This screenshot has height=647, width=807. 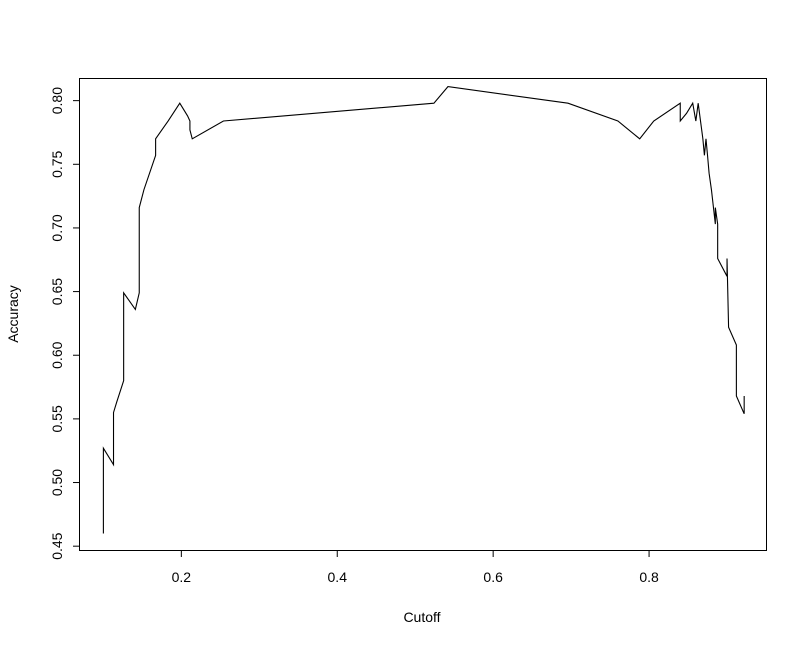 I want to click on y-tick-label: 0.65, so click(x=57, y=291).